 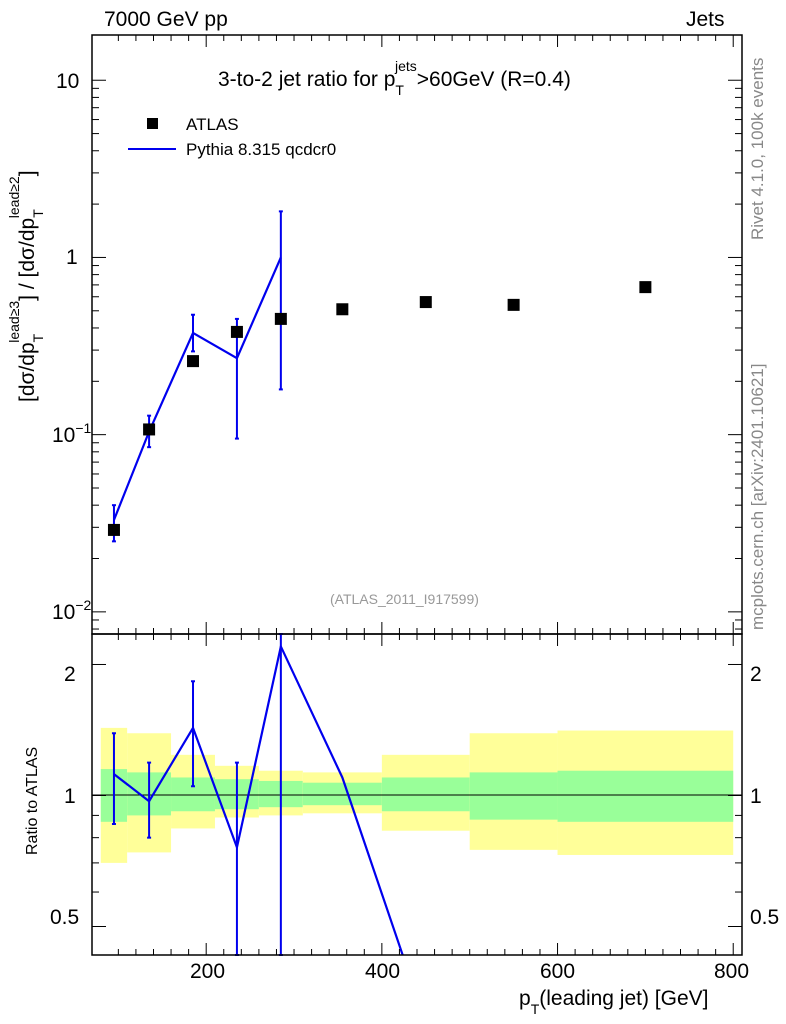 What do you see at coordinates (166, 19) in the screenshot?
I see `header-collision: 7000 GeV pp` at bounding box center [166, 19].